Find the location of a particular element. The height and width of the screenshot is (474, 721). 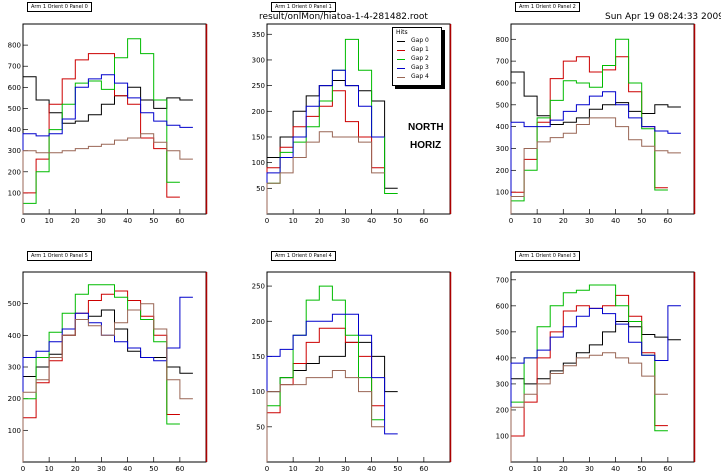

north-label: NORTH is located at coordinates (426, 127).